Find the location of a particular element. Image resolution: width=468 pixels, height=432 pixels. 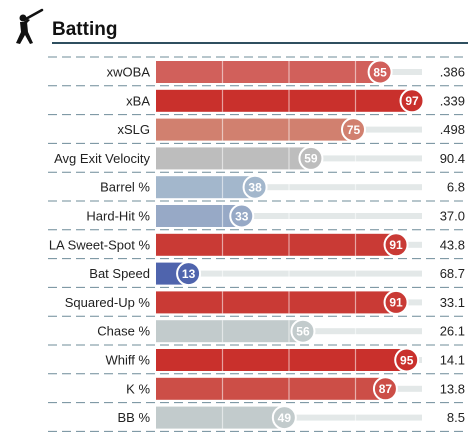

percentile-marker-avg-exit-velocity is located at coordinates (311, 158).